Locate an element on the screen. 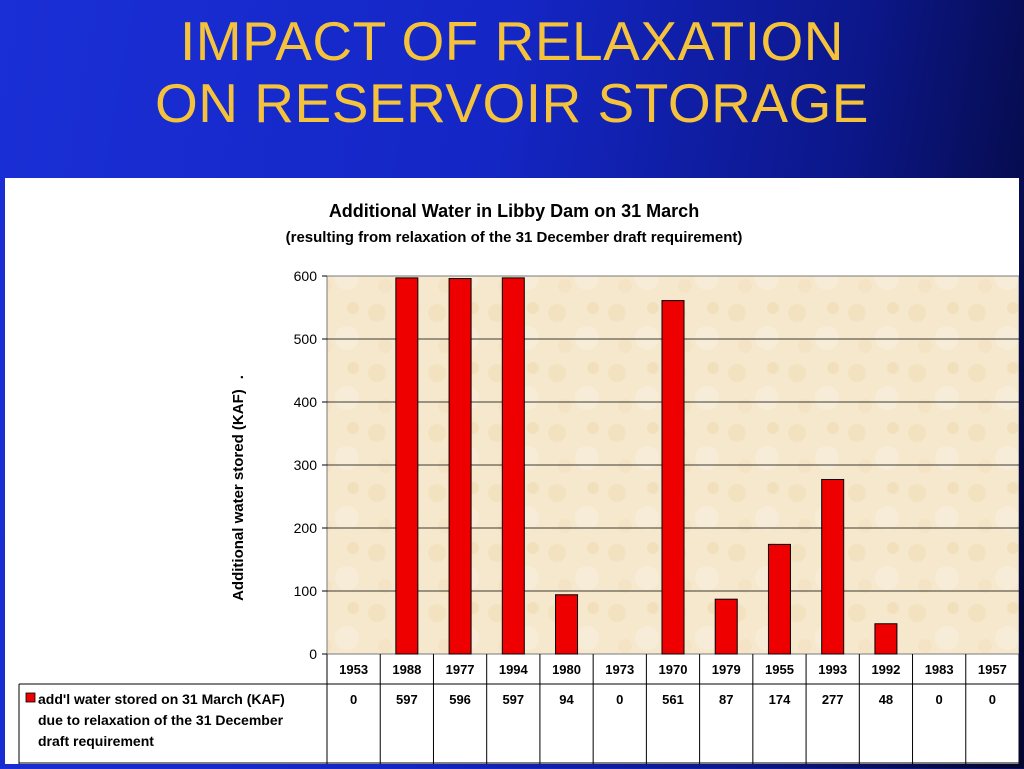 The height and width of the screenshot is (769, 1024). y-tick-label: 200 is located at coordinates (306, 528).